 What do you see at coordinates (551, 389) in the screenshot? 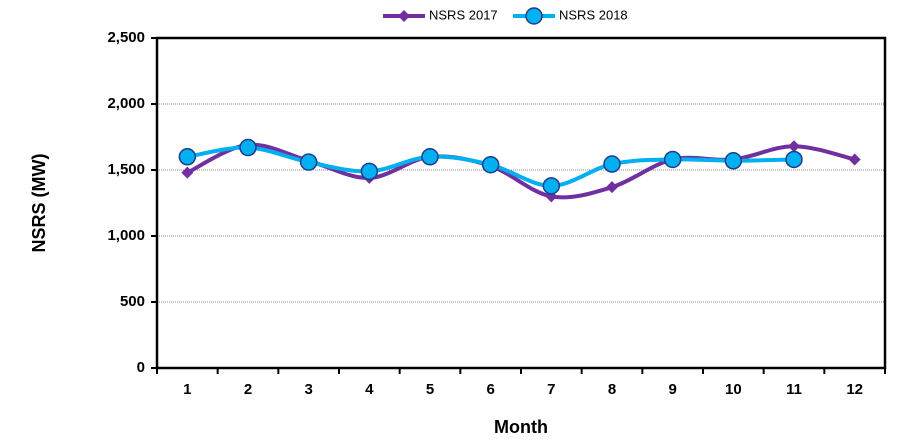
I see `x-tick-label: 7` at bounding box center [551, 389].